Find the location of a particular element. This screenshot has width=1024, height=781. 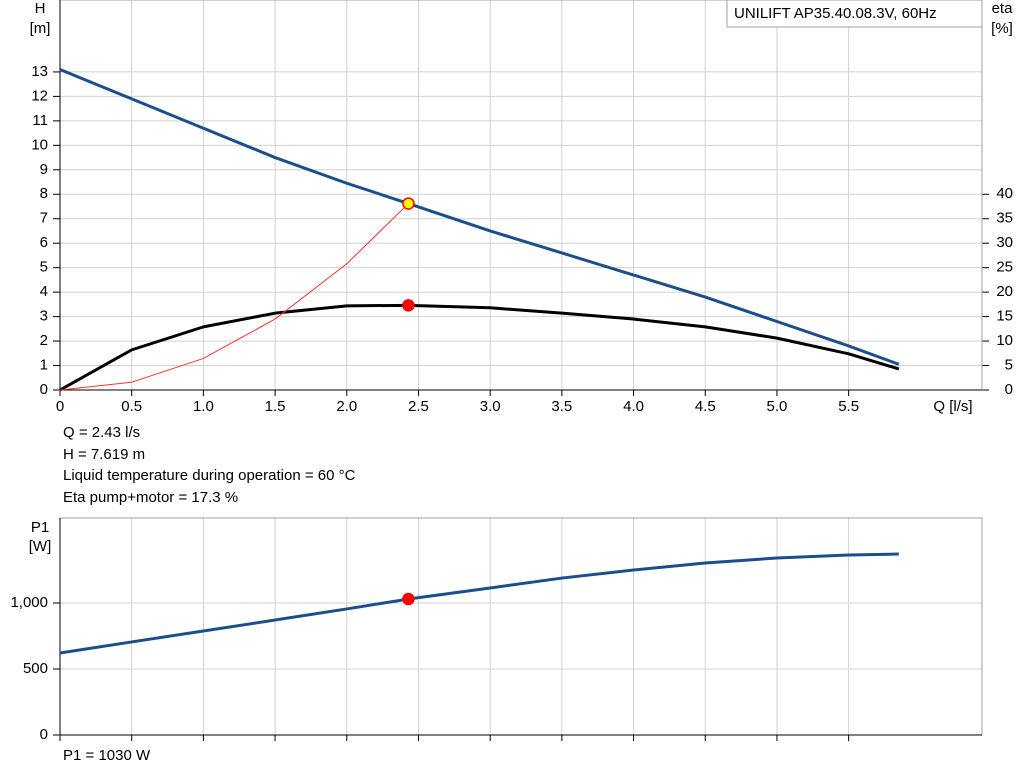

y-label: P1 is located at coordinates (40, 527).